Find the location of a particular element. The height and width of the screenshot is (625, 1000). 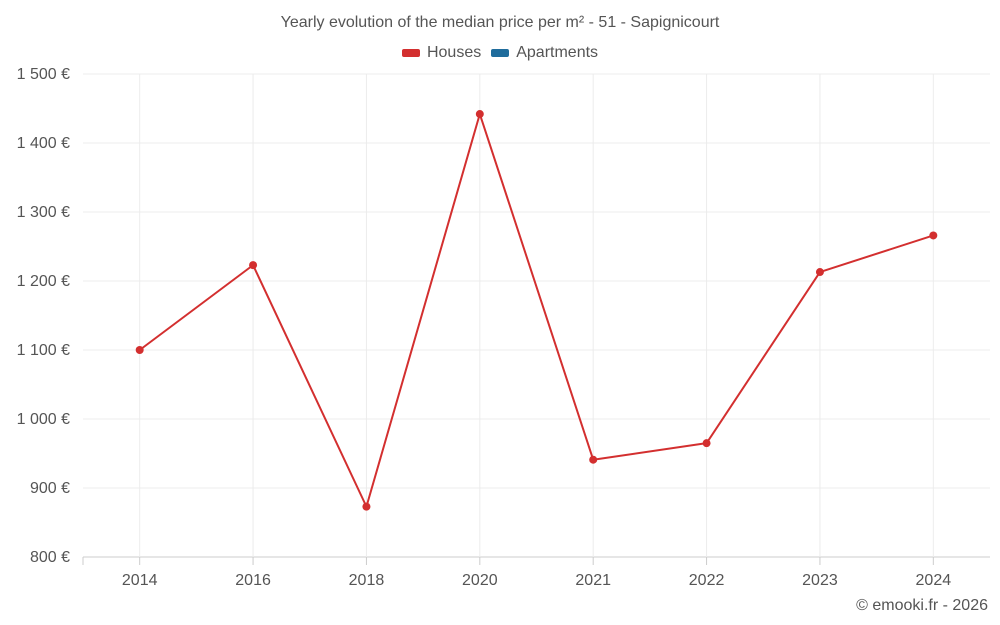

legend: Houses Apartments is located at coordinates (500, 53).